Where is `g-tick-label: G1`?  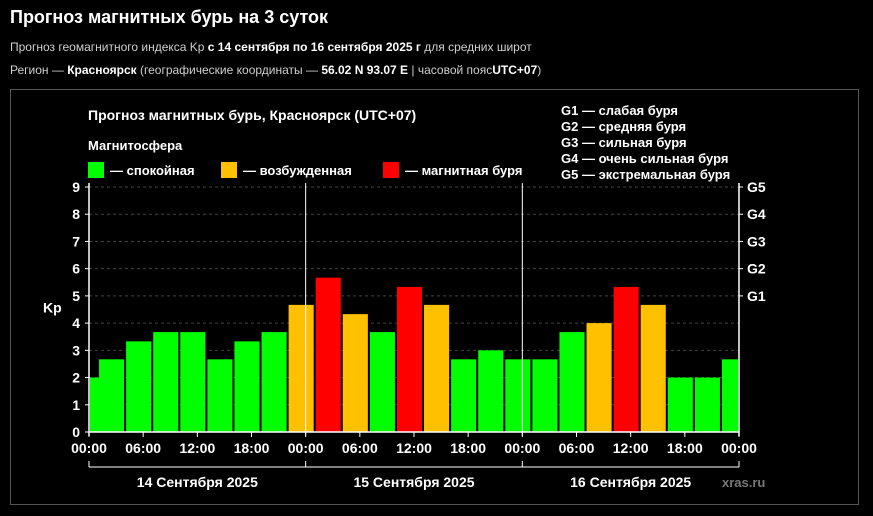 g-tick-label: G1 is located at coordinates (756, 296).